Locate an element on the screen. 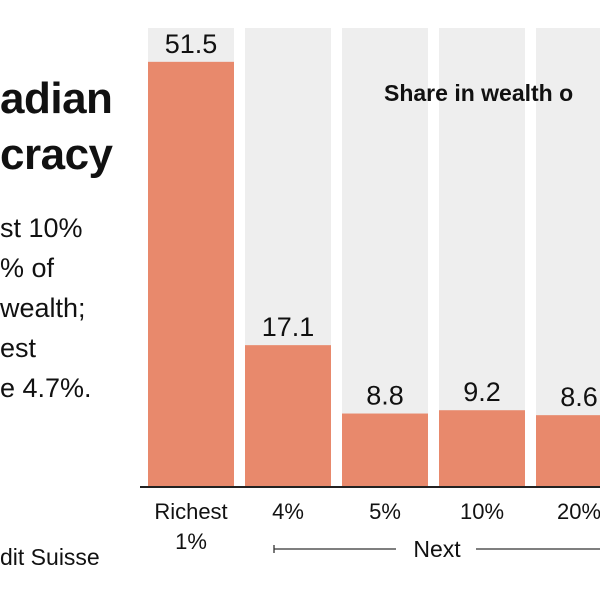 The height and width of the screenshot is (600, 600). data-label: 8.6 is located at coordinates (579, 397).